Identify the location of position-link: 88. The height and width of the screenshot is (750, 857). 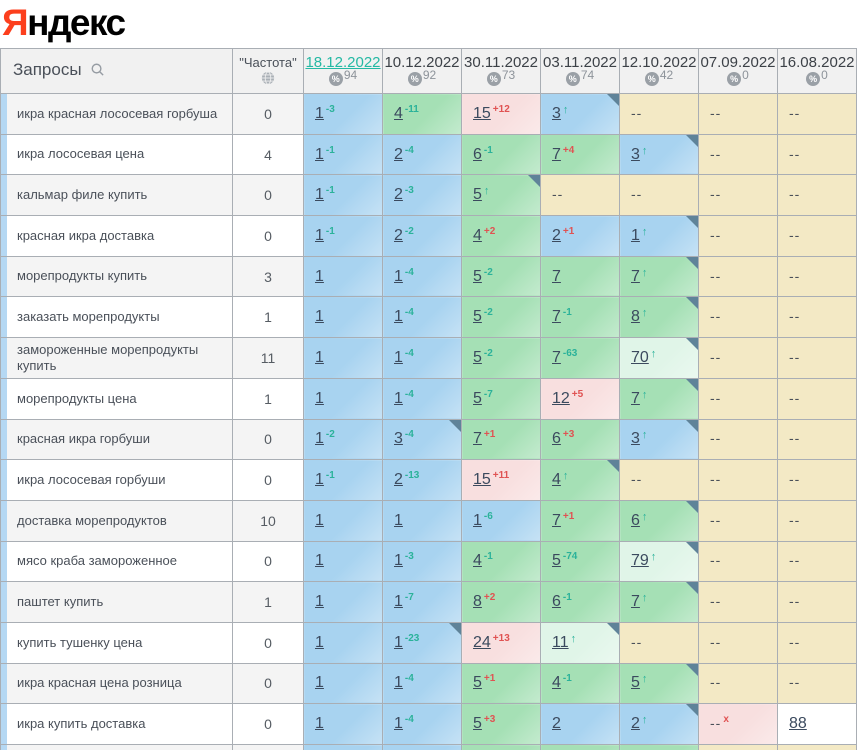
(798, 724).